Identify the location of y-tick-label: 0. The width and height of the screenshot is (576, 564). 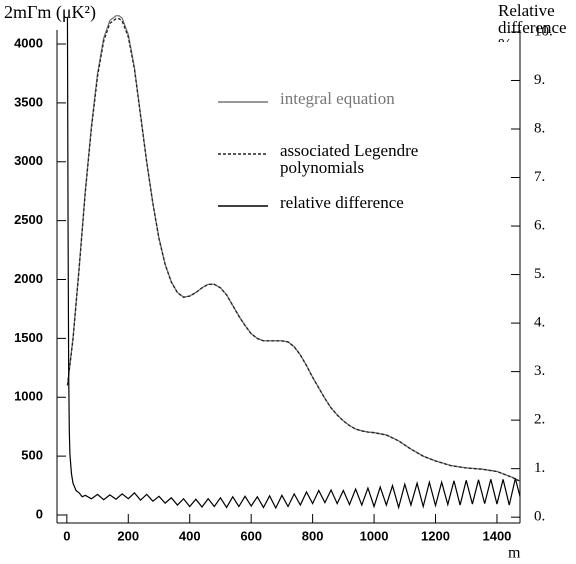
(39, 513).